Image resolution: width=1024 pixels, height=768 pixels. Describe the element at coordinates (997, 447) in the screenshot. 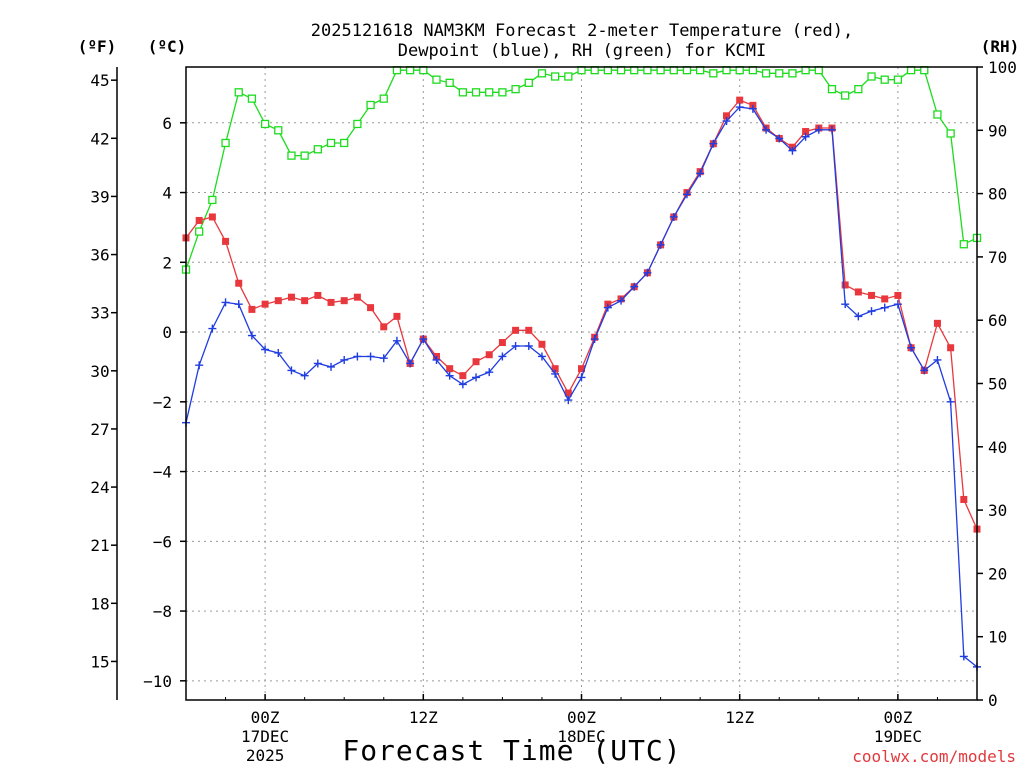

I see `rh-tick-label: 40` at that location.